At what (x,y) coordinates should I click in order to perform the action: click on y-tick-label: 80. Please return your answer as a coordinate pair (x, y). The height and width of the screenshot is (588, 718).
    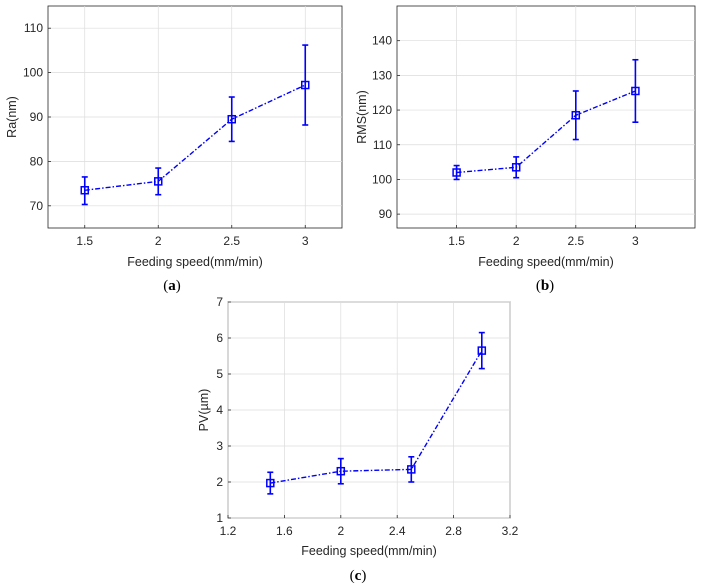
    Looking at the image, I should click on (37, 161).